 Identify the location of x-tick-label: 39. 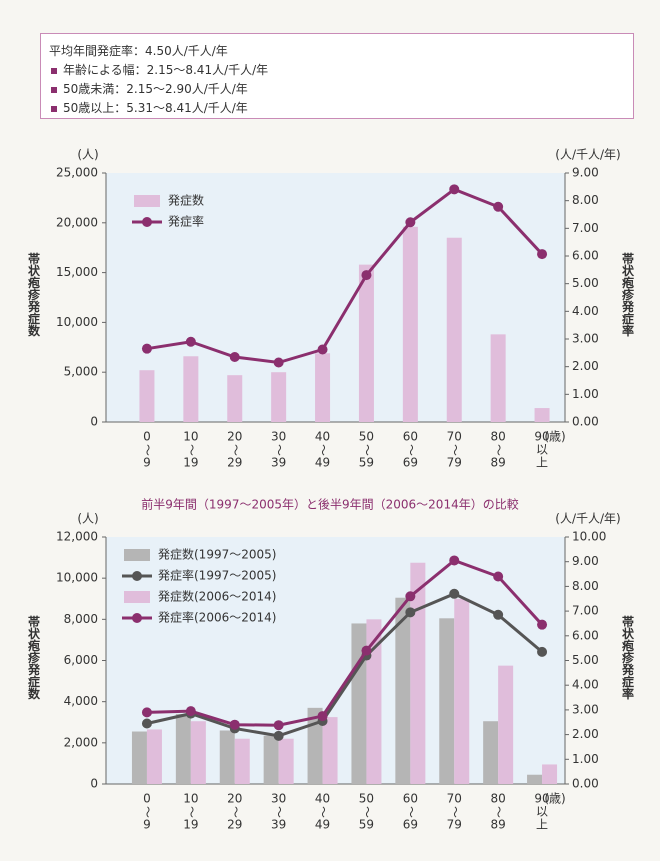
(278, 463).